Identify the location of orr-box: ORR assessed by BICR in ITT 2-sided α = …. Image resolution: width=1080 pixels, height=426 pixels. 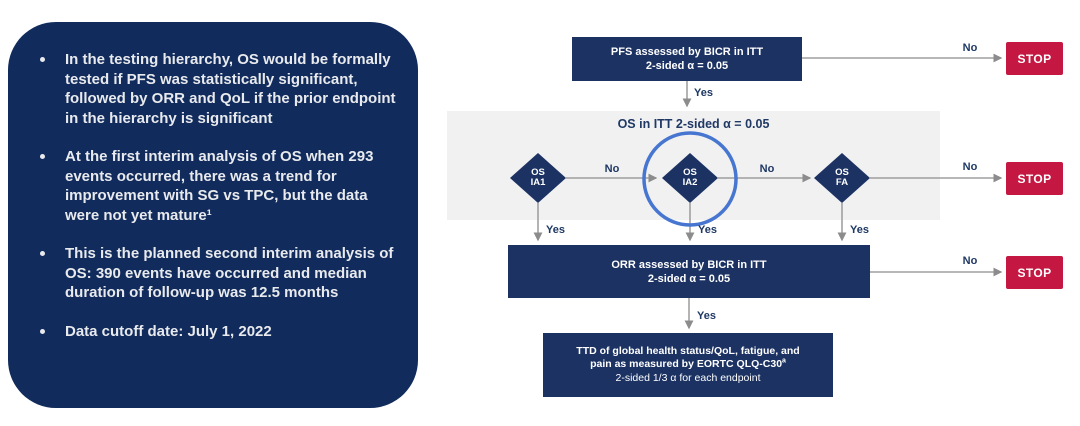
(689, 271).